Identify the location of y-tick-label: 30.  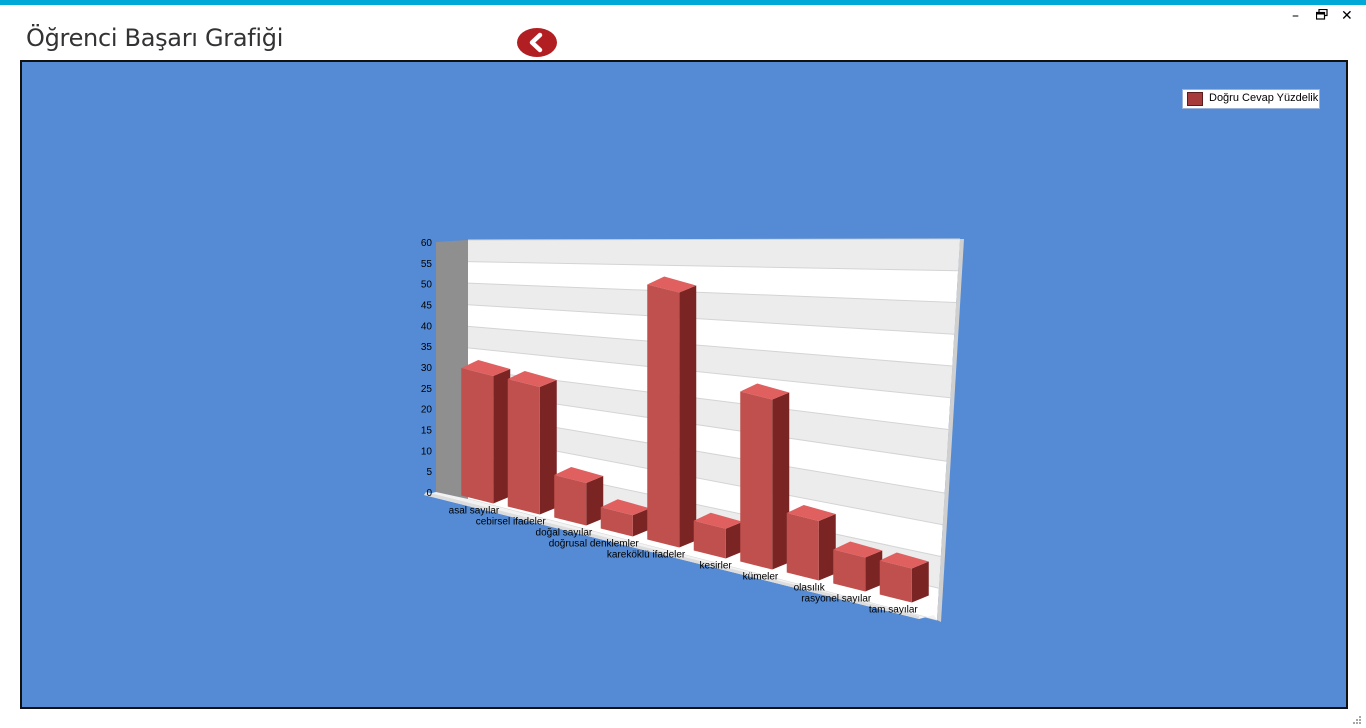
(427, 368).